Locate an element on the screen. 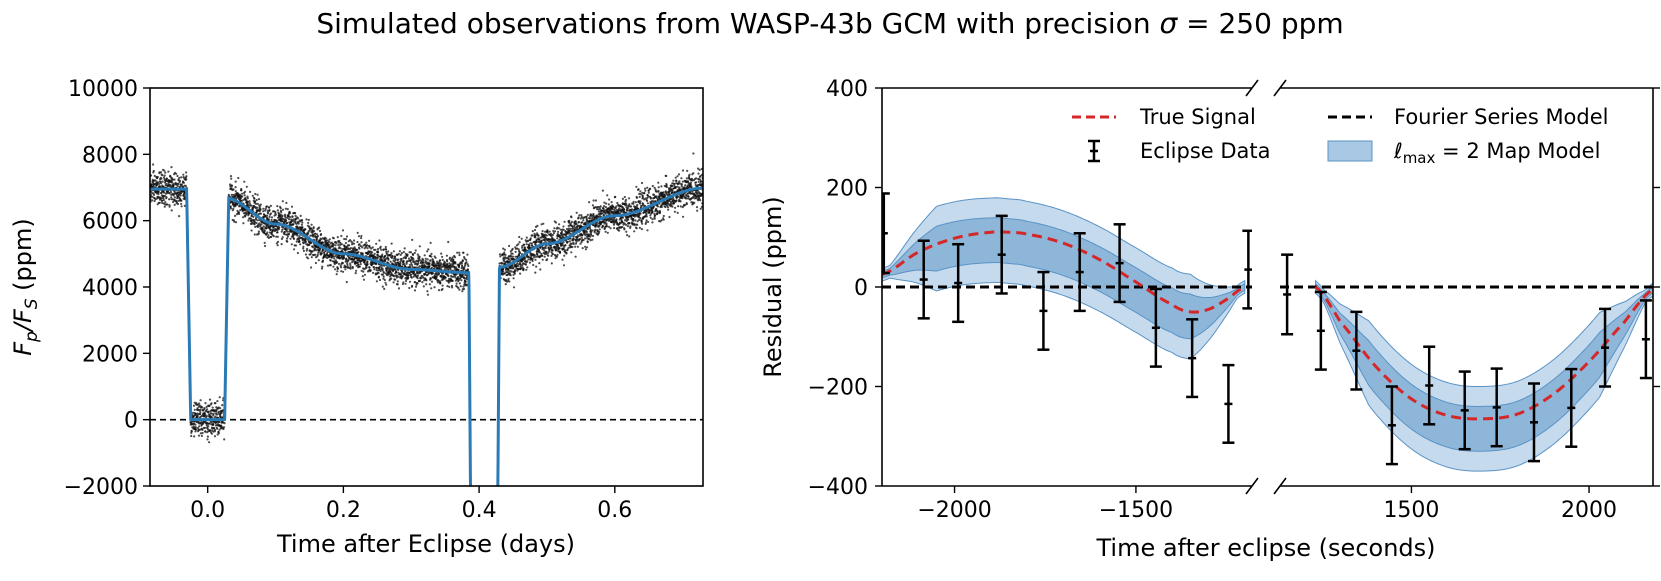 The height and width of the screenshot is (581, 1661). title-eq: = 250 ppm is located at coordinates (1260, 23).